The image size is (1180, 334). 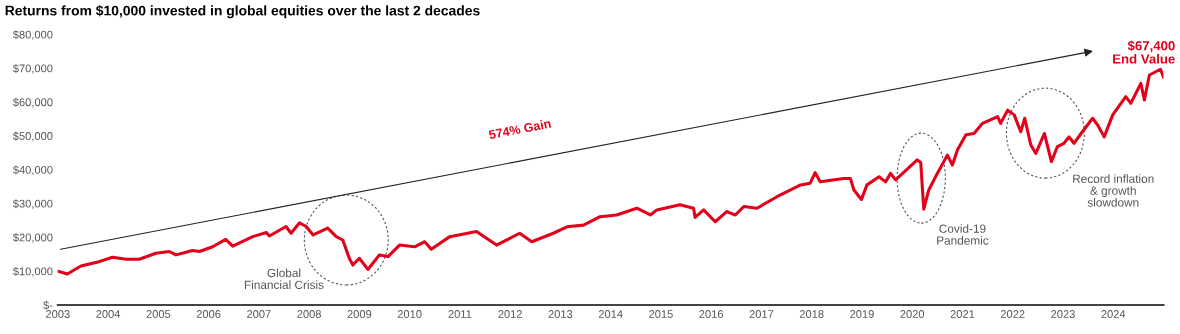 I want to click on y-tick-label: $50,000, so click(x=32, y=136).